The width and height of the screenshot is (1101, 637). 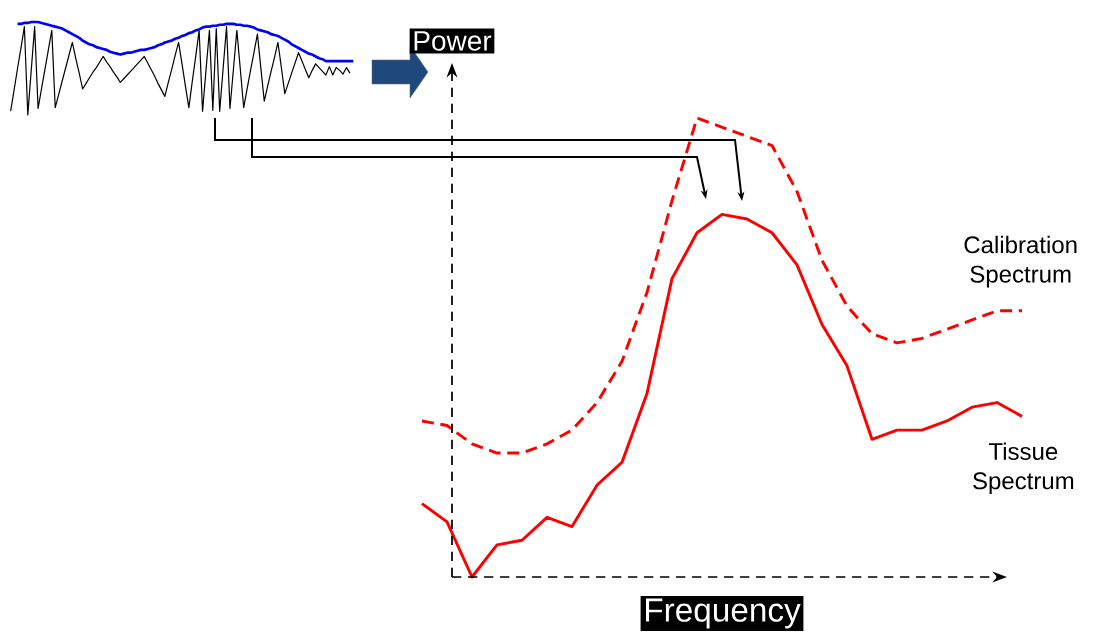 What do you see at coordinates (453, 41) in the screenshot?
I see `y-axis-title: Power` at bounding box center [453, 41].